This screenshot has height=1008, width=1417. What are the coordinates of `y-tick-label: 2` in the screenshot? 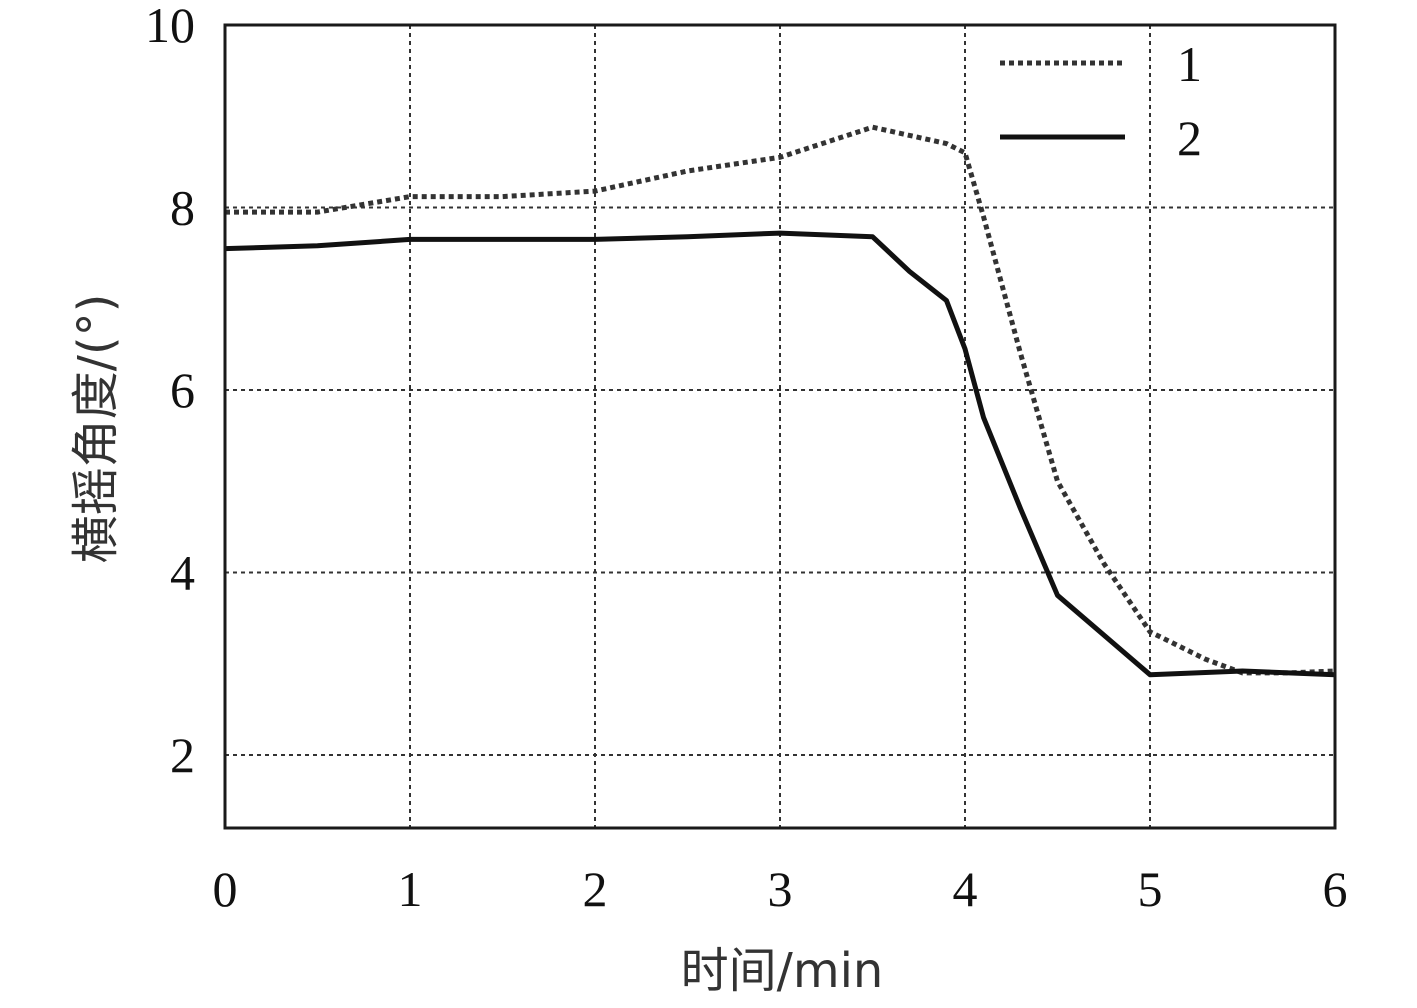 It's located at (182, 755).